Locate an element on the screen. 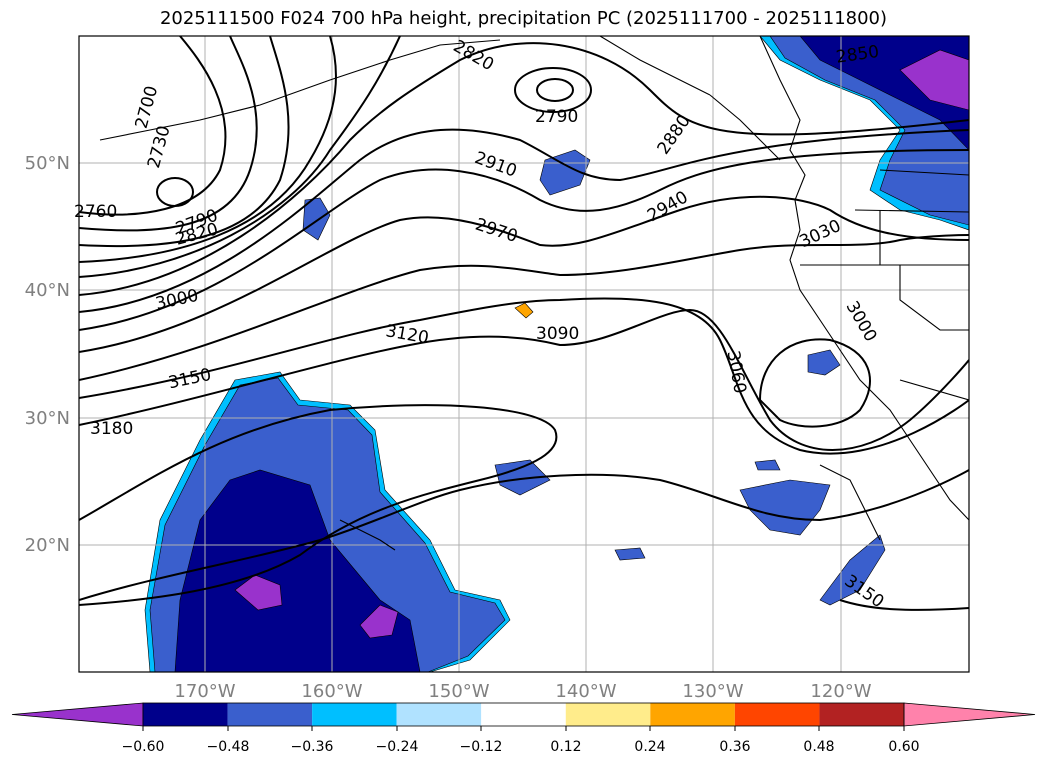  precip-area-baja is located at coordinates (852, 570).